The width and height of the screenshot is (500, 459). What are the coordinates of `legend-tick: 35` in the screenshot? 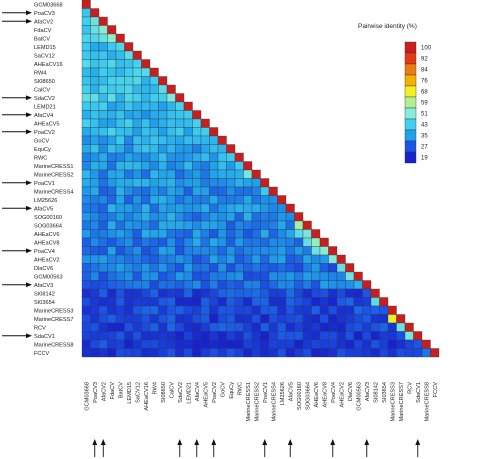 It's located at (424, 137).